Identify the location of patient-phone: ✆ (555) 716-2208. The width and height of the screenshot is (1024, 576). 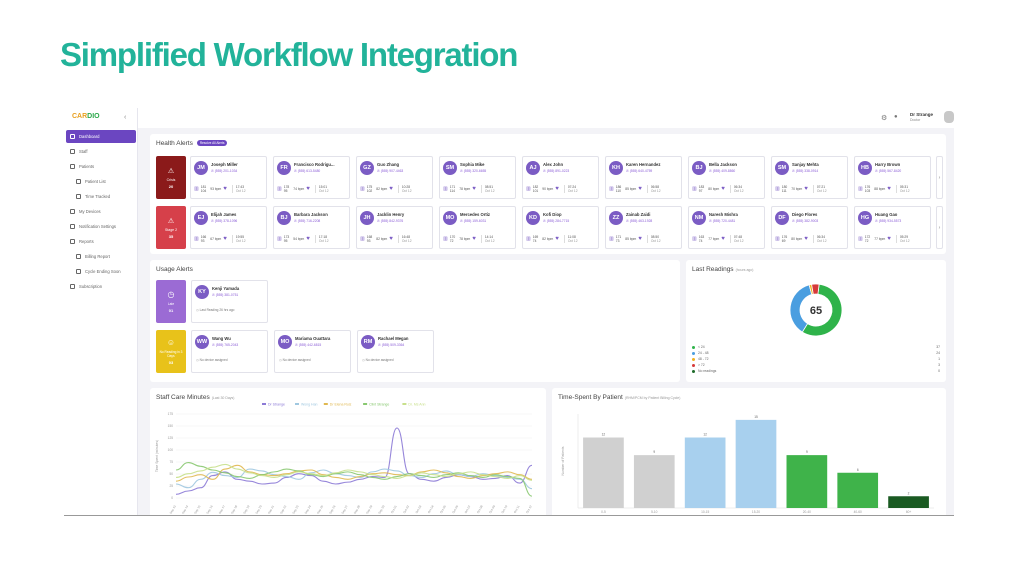
(307, 221).